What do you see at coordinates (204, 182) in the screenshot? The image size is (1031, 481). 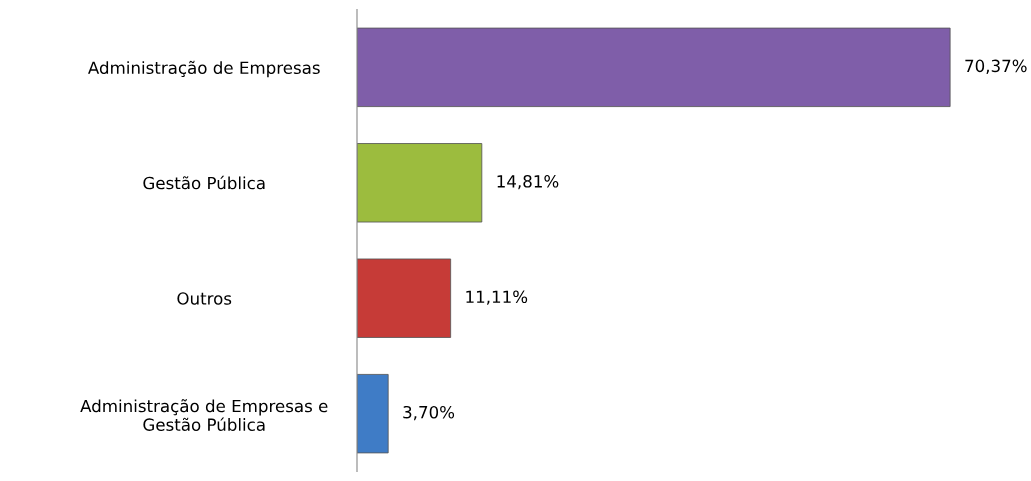 I see `y-tick-label: Gestão Pública` at bounding box center [204, 182].